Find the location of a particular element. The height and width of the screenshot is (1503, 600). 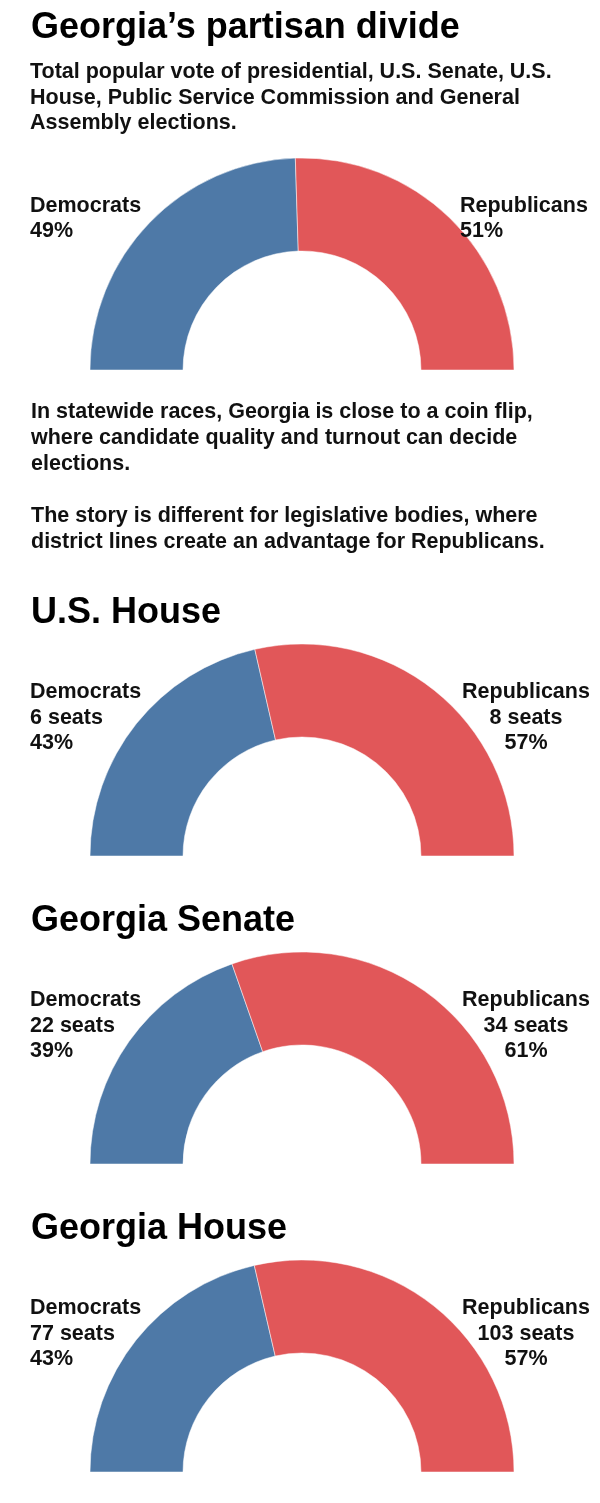

chart-title: Georgia’s partisan divide is located at coordinates (245, 25).